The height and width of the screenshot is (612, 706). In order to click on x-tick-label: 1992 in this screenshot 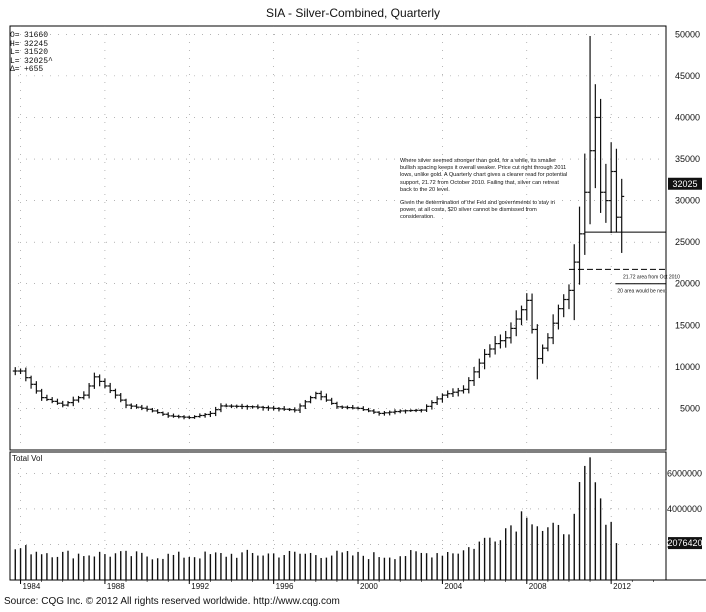, I will do `click(200, 586)`.